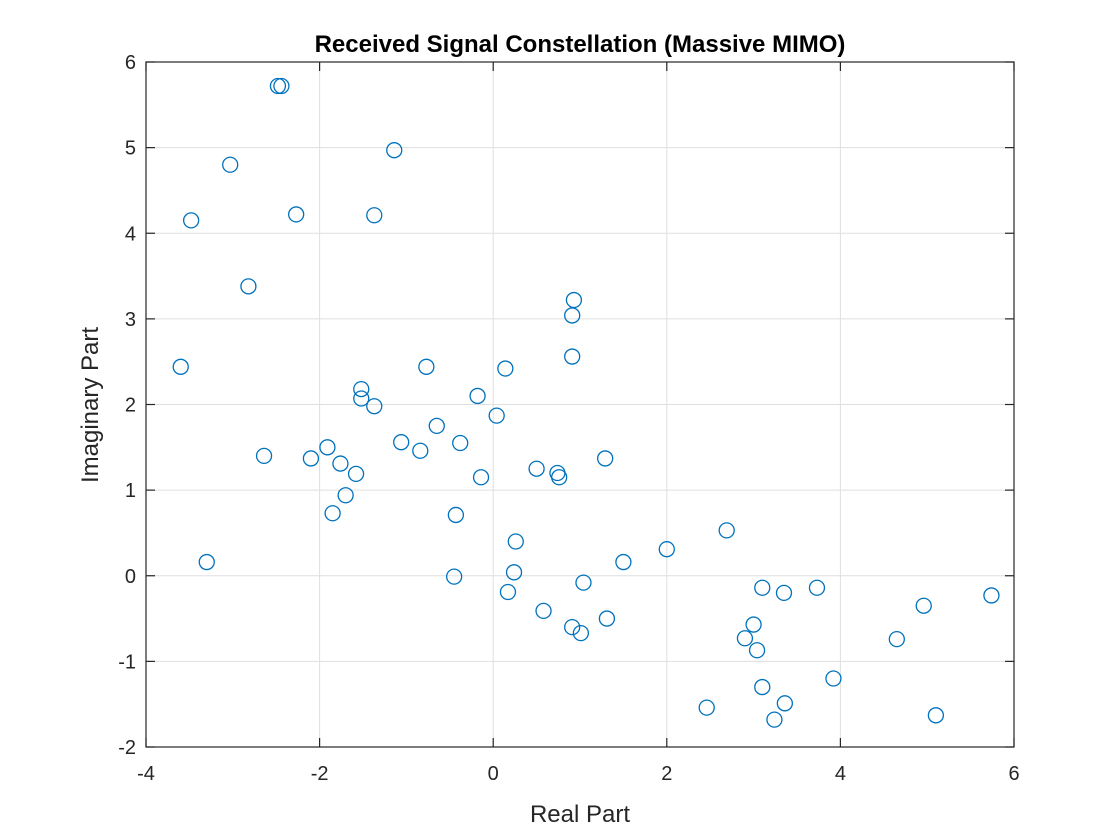 This screenshot has width=1120, height=840. I want to click on x-tick-label: -4, so click(146, 774).